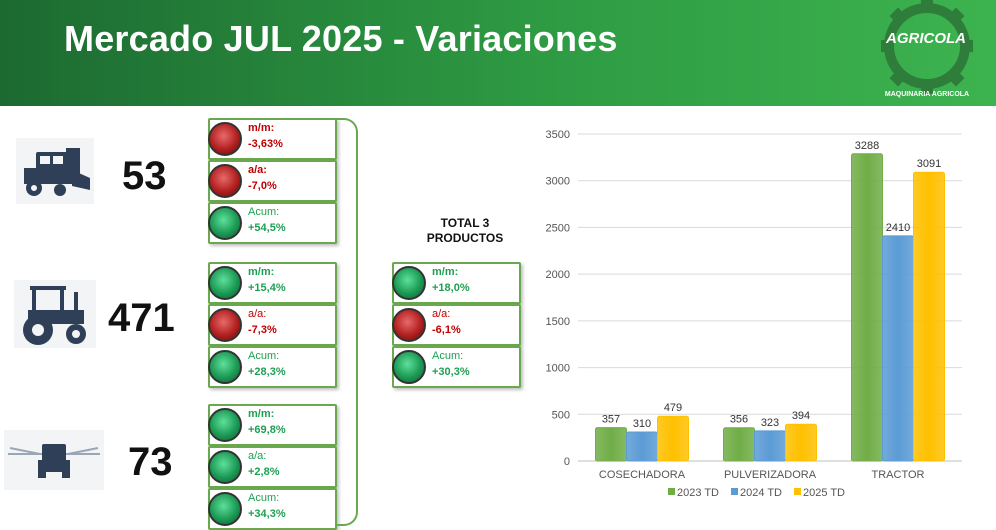  I want to click on x-tick-label: TRACTOR, so click(898, 475).